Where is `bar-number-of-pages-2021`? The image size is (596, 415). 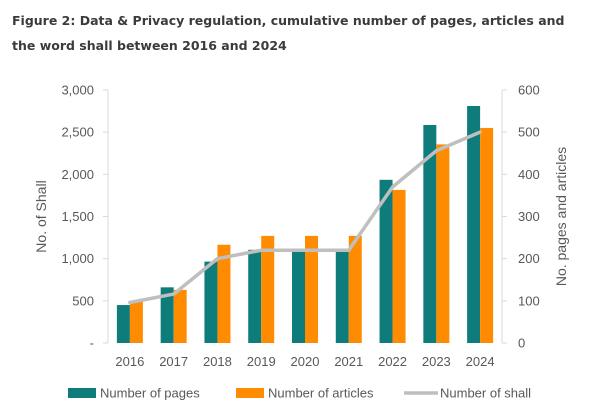 bar-number-of-pages-2021 is located at coordinates (342, 296).